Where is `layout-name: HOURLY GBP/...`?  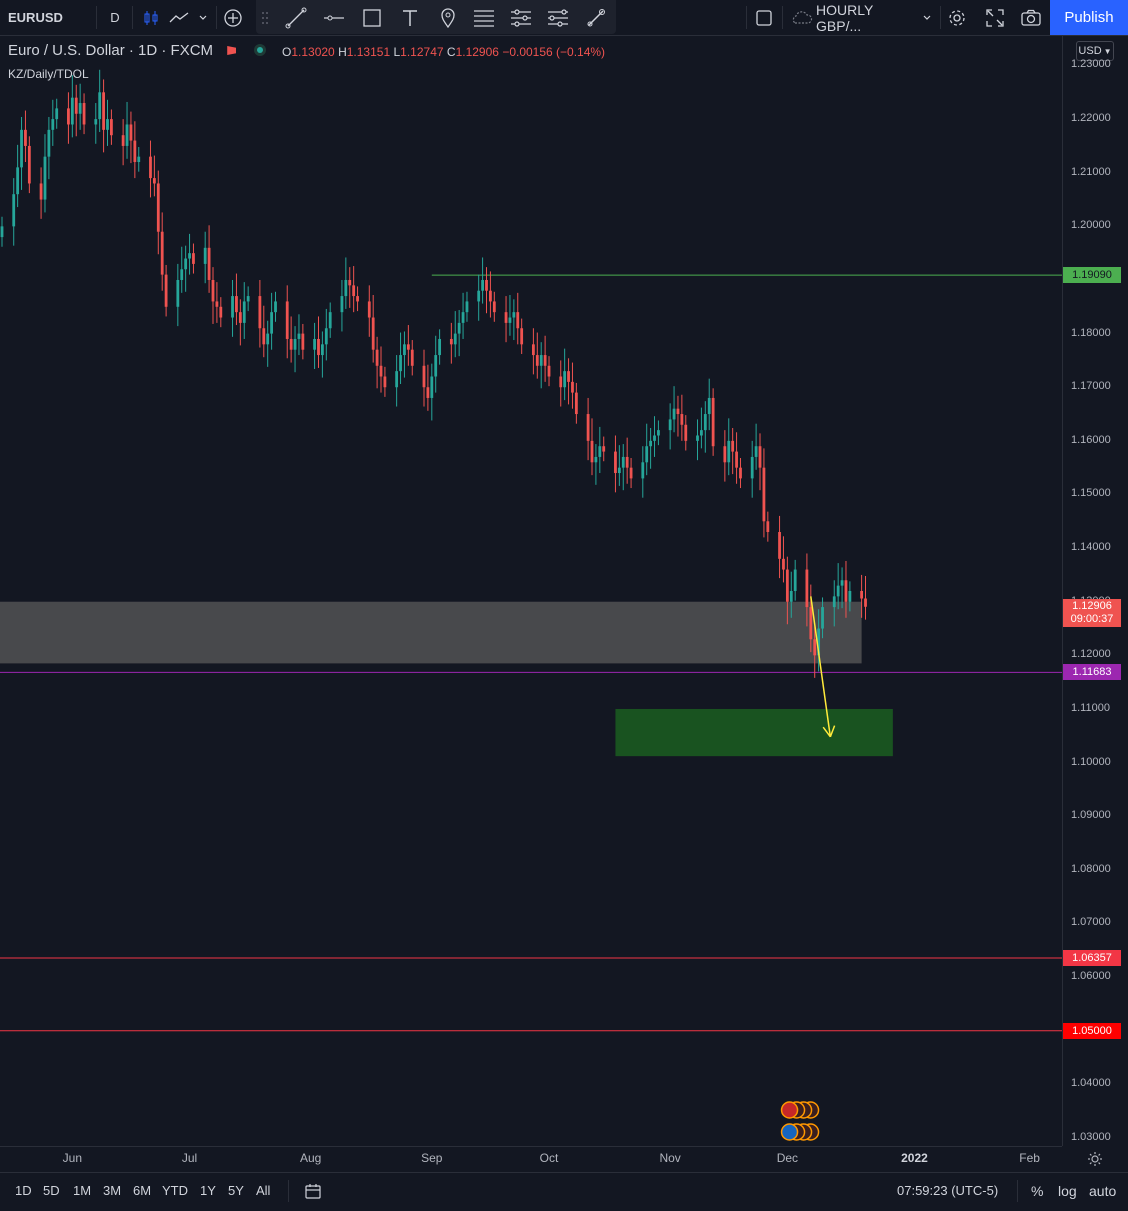
layout-name: HOURLY GBP/... is located at coordinates (845, 17).